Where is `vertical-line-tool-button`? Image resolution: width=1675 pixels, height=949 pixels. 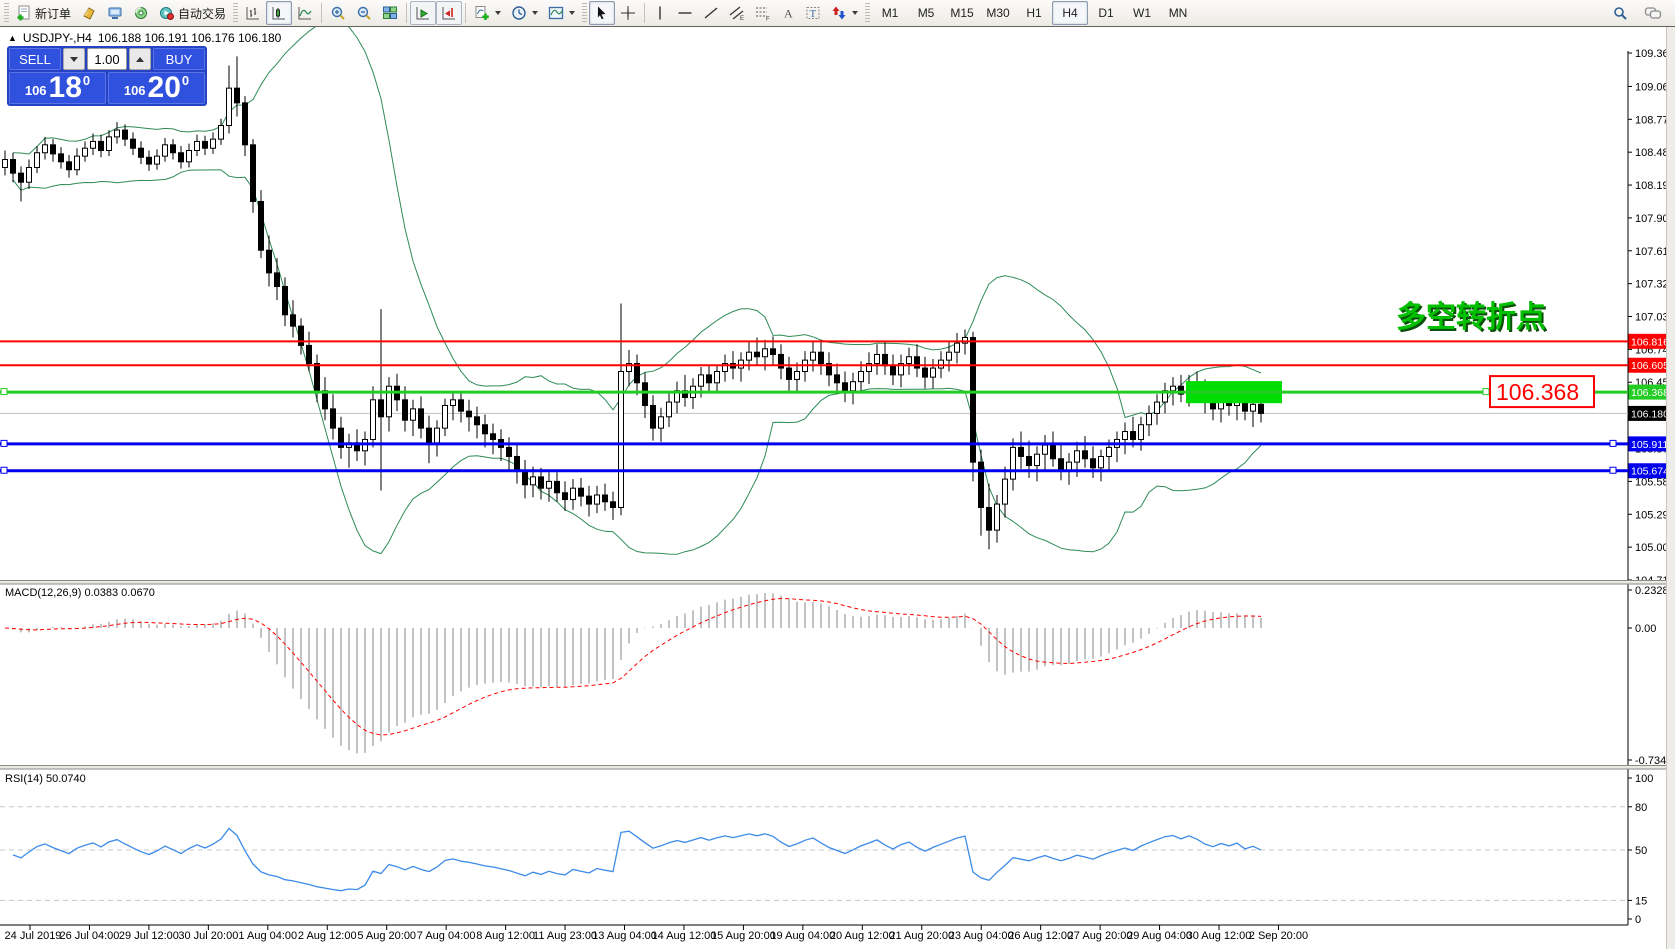 vertical-line-tool-button is located at coordinates (660, 13).